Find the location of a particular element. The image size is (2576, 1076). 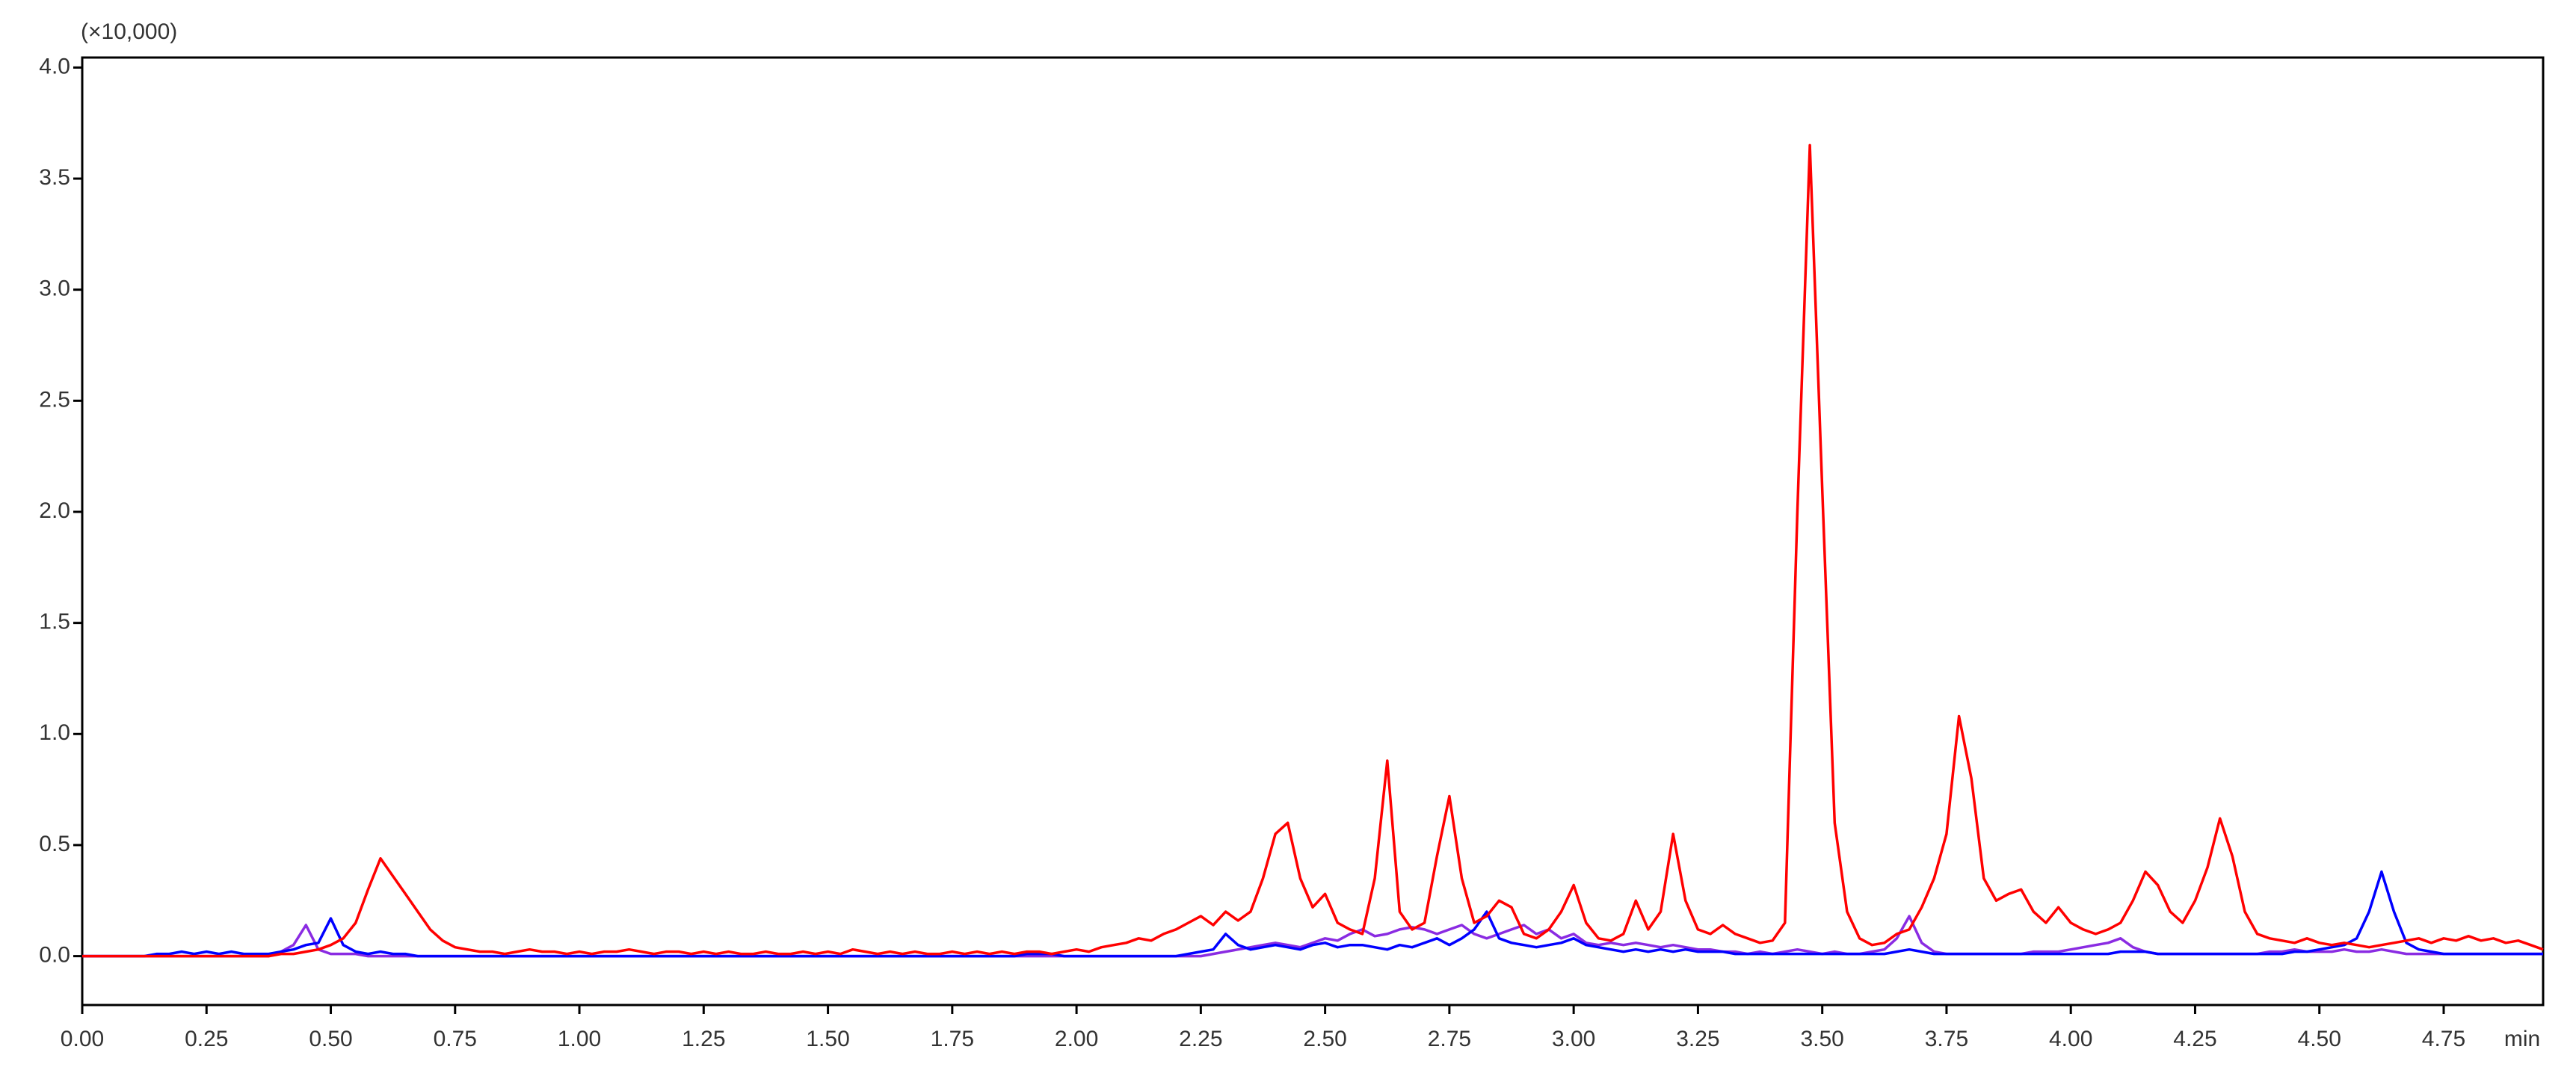

y-tick-label: 1.5 is located at coordinates (54, 622).